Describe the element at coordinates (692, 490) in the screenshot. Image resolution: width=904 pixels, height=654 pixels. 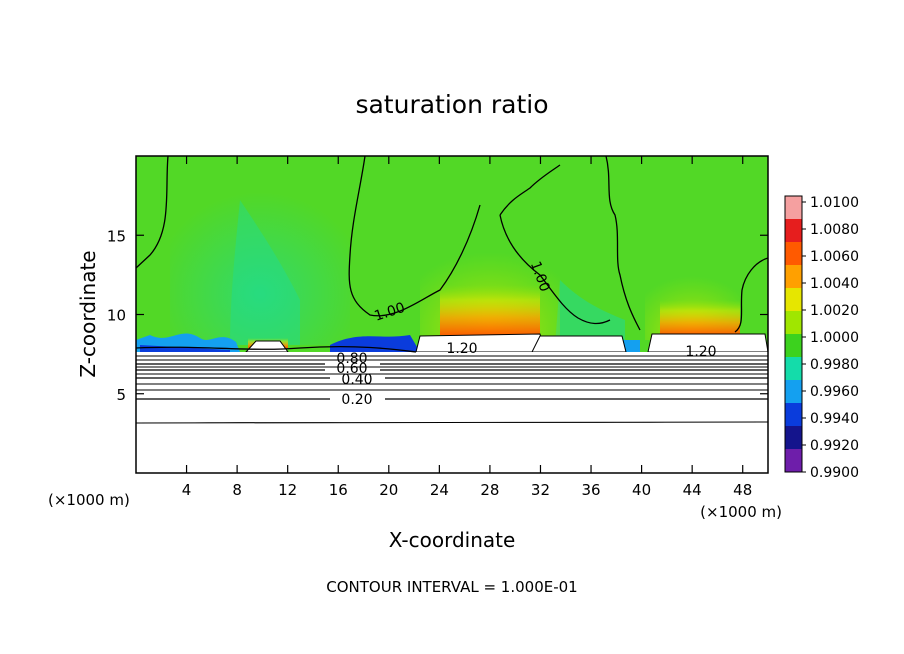
I see `x-tick-label: 44` at that location.